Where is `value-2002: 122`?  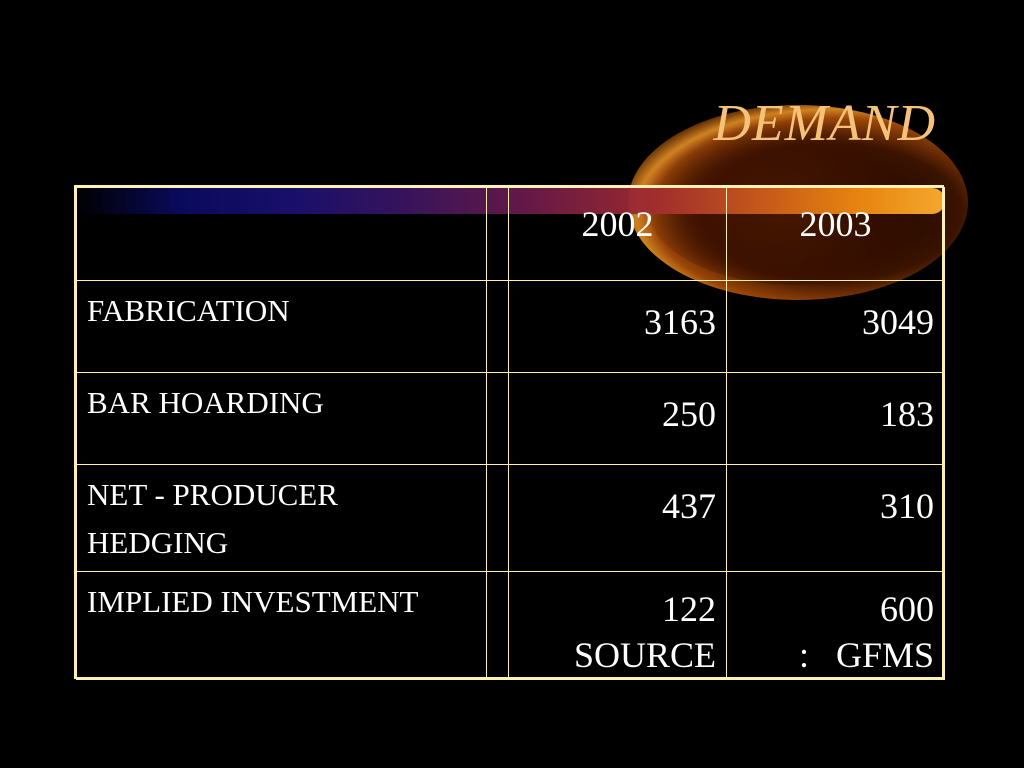
value-2002: 122 is located at coordinates (689, 609).